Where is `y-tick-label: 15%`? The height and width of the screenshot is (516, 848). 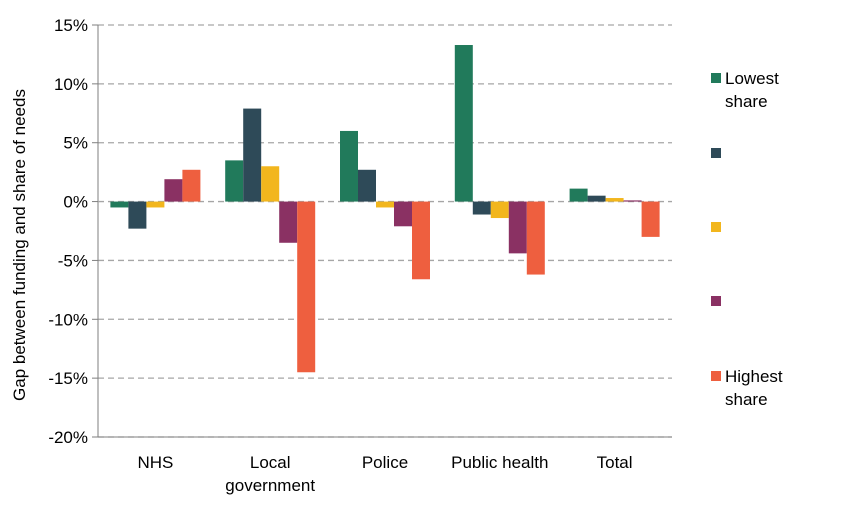 y-tick-label: 15% is located at coordinates (71, 25).